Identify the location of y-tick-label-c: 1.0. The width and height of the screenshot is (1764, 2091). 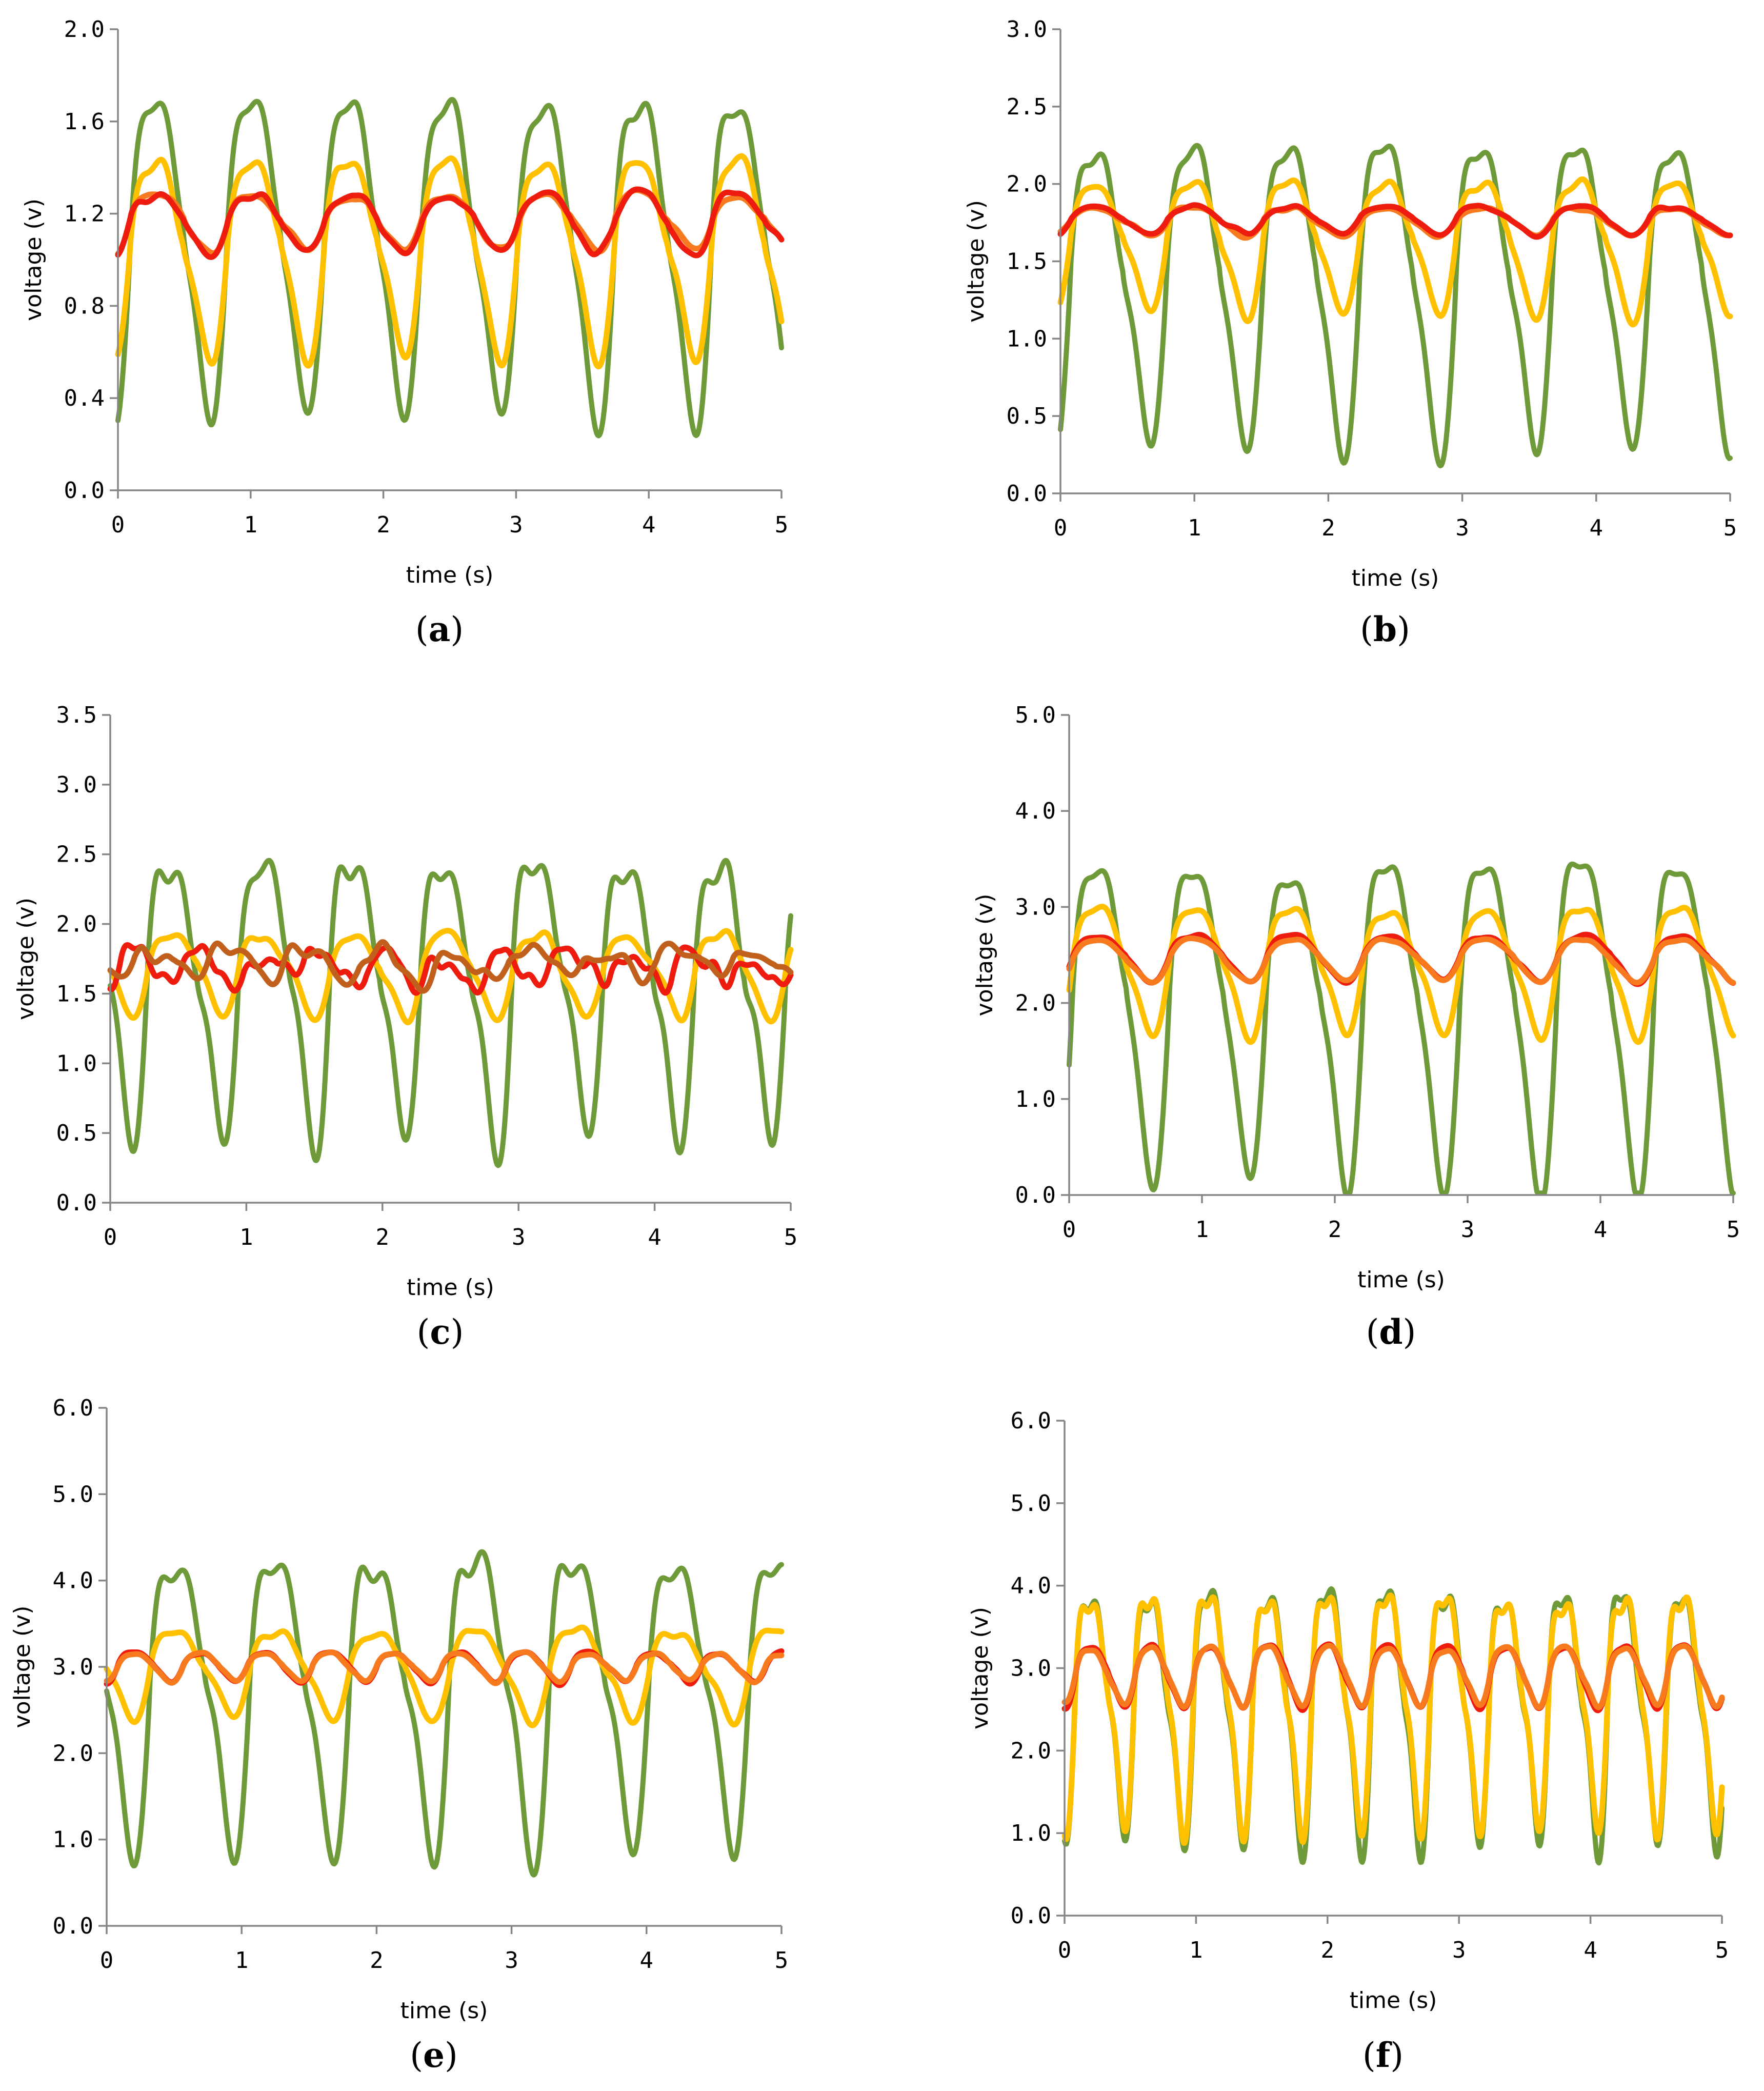
(77, 1063).